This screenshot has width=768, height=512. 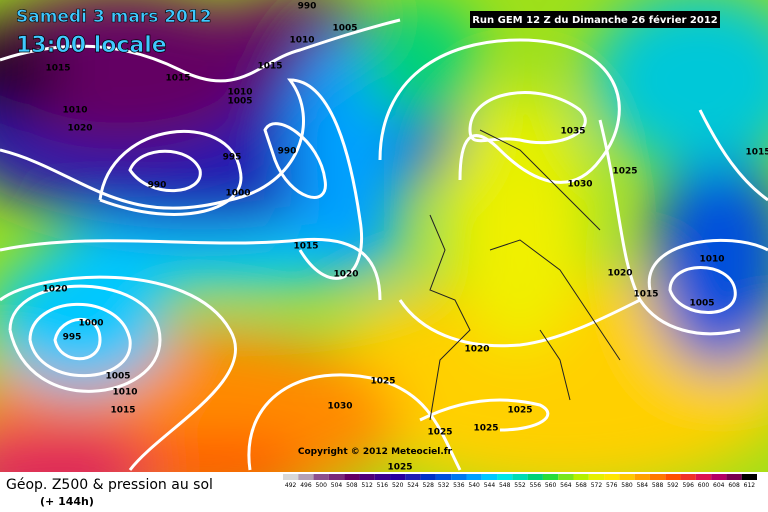 I want to click on map-time: 13:00 locale, so click(x=91, y=45).